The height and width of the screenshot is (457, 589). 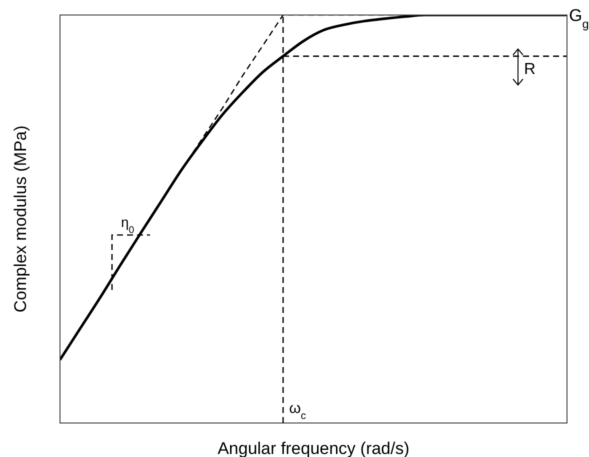 What do you see at coordinates (128, 225) in the screenshot?
I see `annotation: η$_{0}$` at bounding box center [128, 225].